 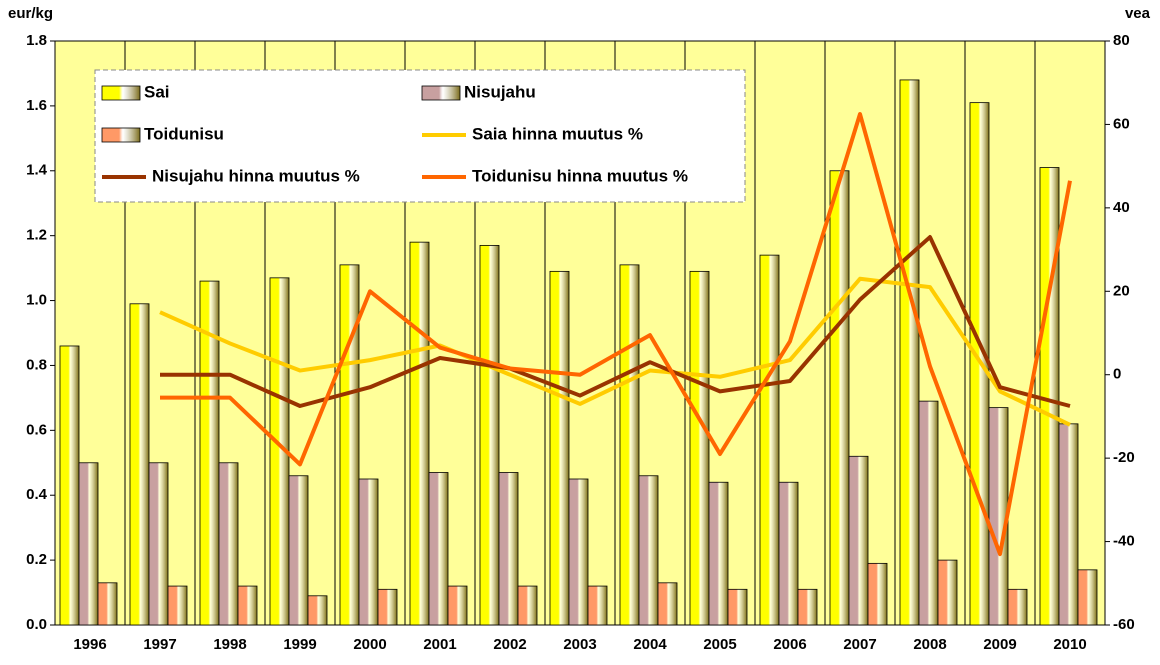 I want to click on y-tick-label: 1.0, so click(x=36, y=300).